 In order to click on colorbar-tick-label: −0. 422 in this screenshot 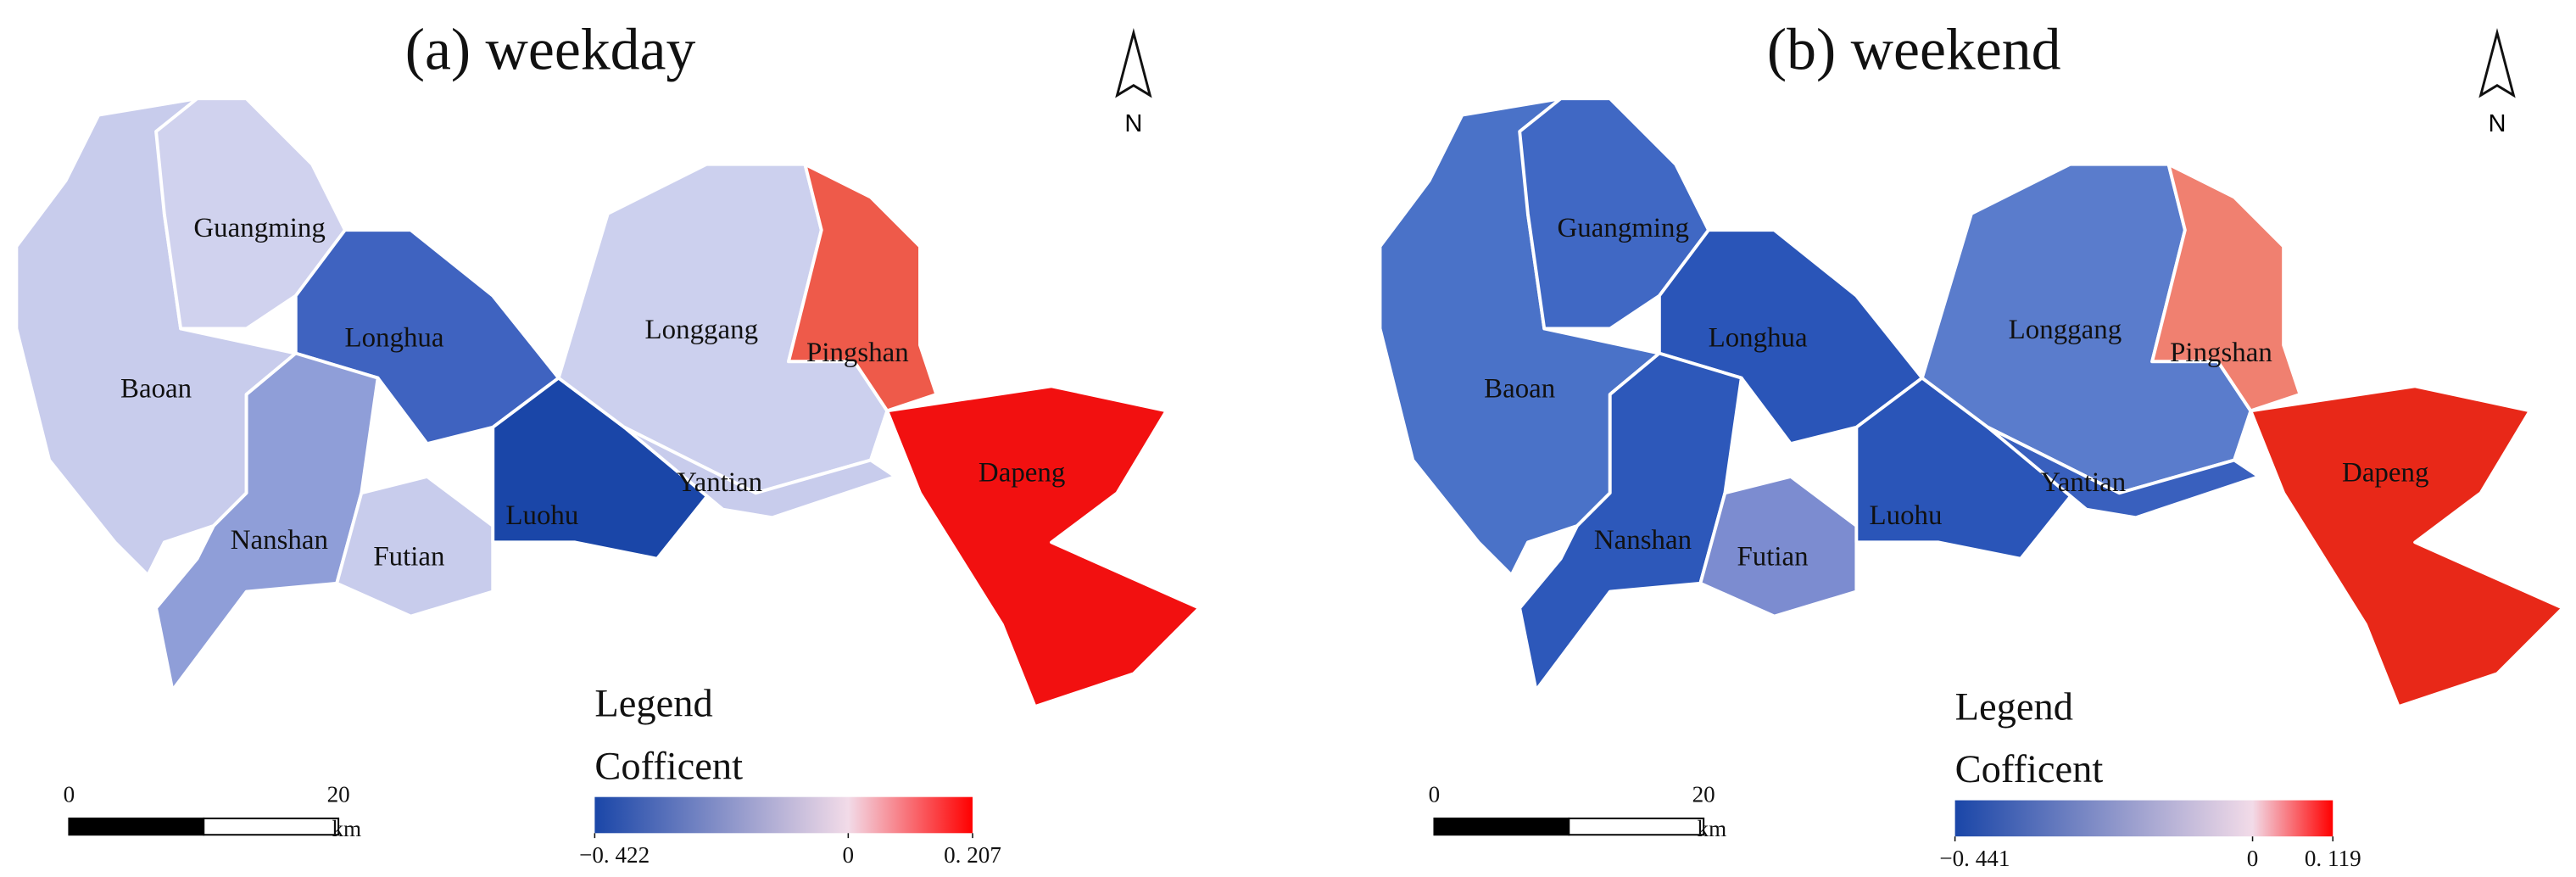, I will do `click(614, 855)`.